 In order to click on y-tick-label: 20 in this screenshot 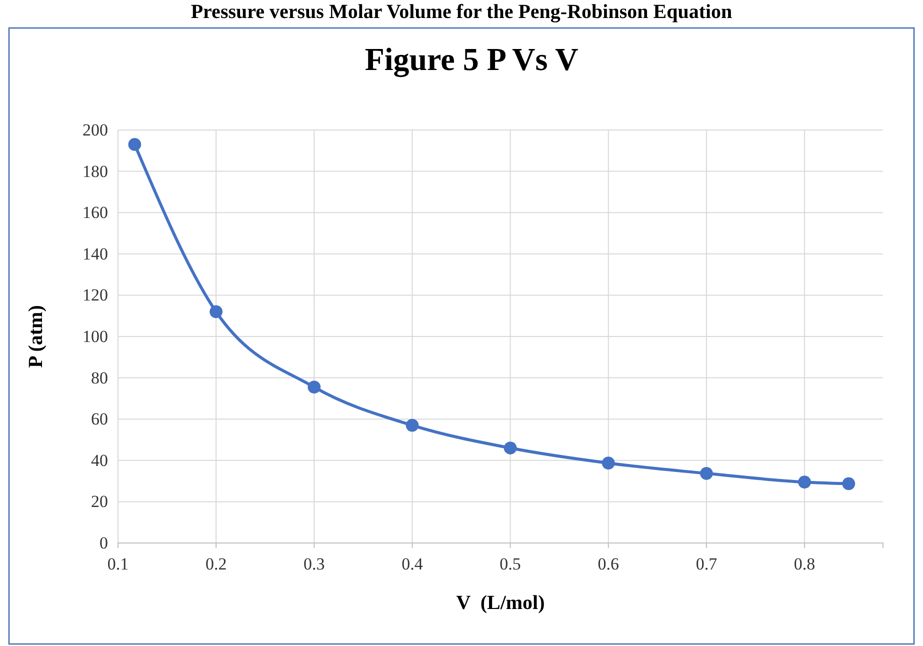, I will do `click(99, 502)`.